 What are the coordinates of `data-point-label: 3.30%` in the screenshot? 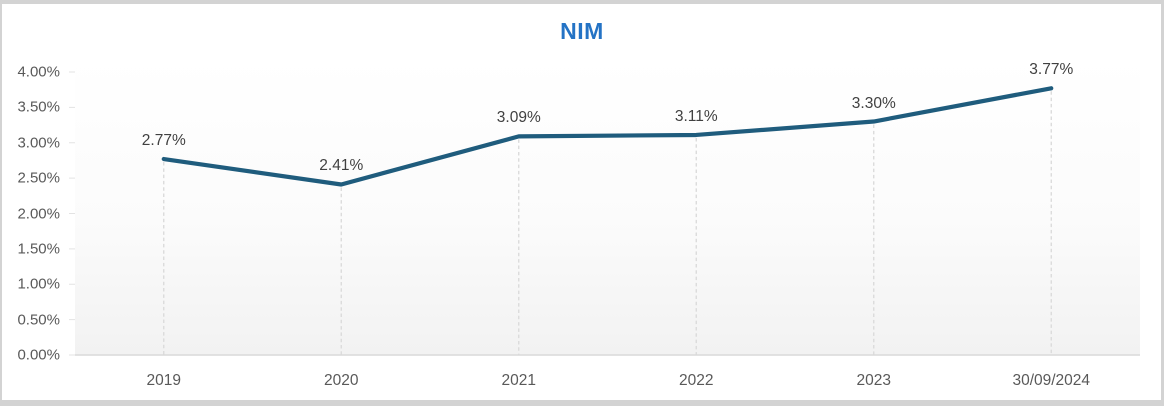 It's located at (873, 103).